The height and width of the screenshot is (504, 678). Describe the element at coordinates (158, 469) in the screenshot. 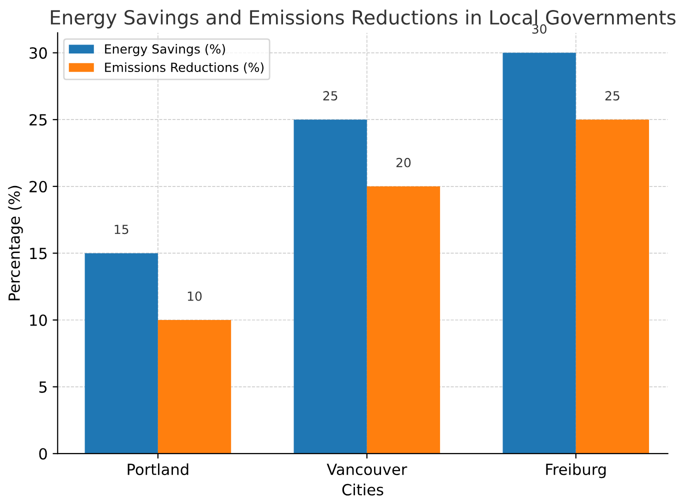

I see `x-tick-label: Portland` at that location.